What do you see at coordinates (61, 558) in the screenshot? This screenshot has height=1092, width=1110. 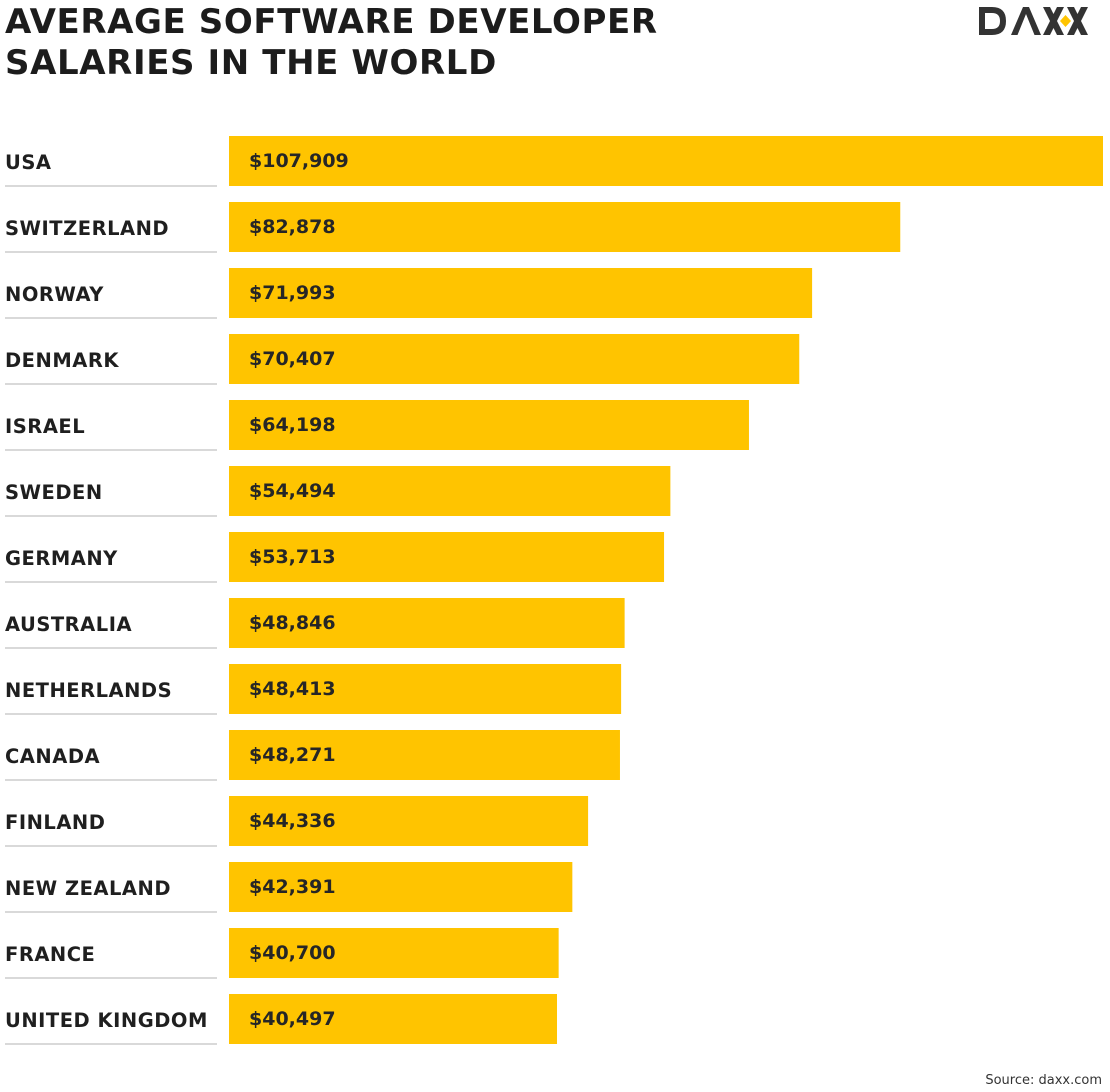 I see `country-label: GERMANY` at bounding box center [61, 558].